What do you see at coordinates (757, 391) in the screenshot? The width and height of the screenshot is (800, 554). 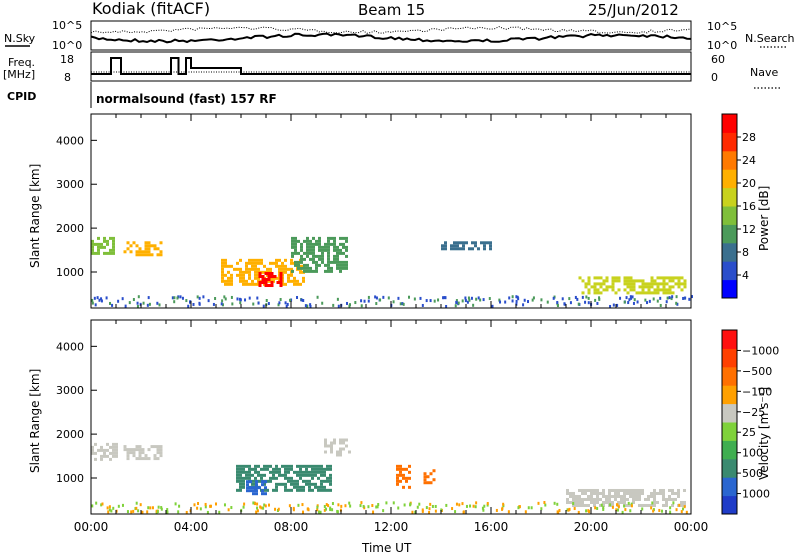 I see `colorbar-tick-label: −100` at bounding box center [757, 391].